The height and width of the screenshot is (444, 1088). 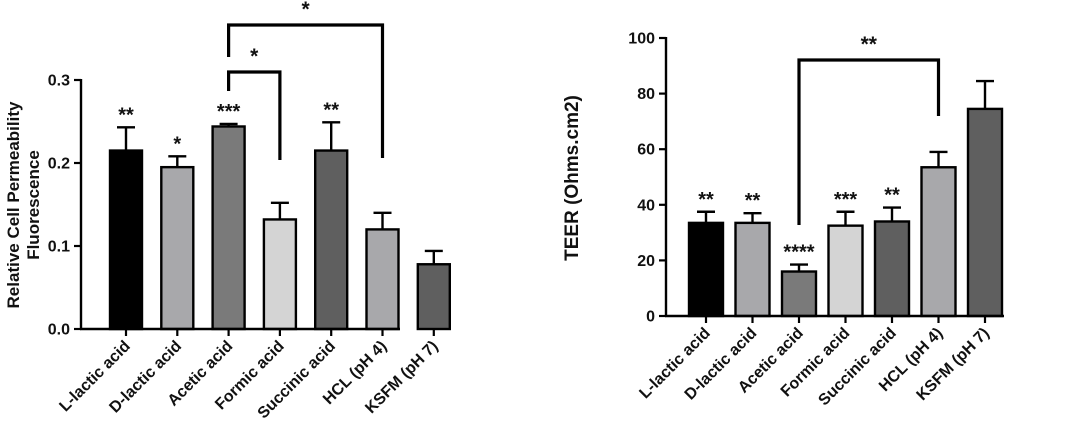 What do you see at coordinates (33, 205) in the screenshot?
I see `y-axis-title: Fluorescence` at bounding box center [33, 205].